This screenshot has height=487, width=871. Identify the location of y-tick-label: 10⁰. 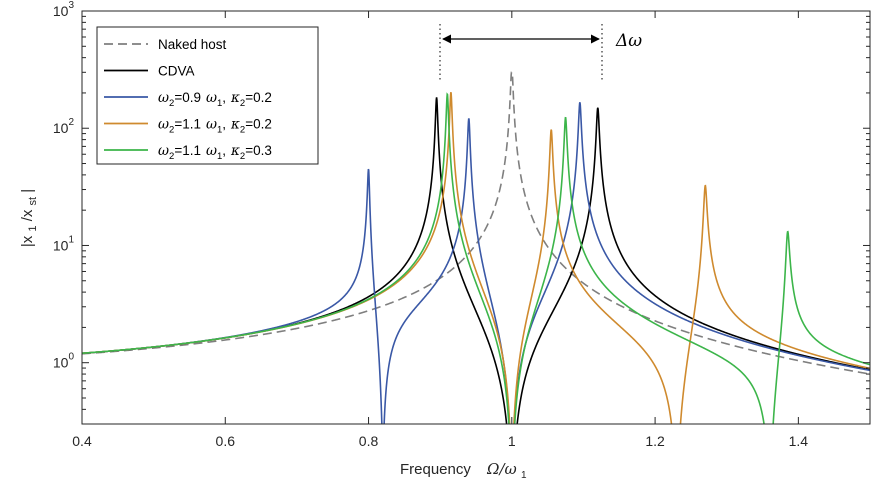
(64, 361).